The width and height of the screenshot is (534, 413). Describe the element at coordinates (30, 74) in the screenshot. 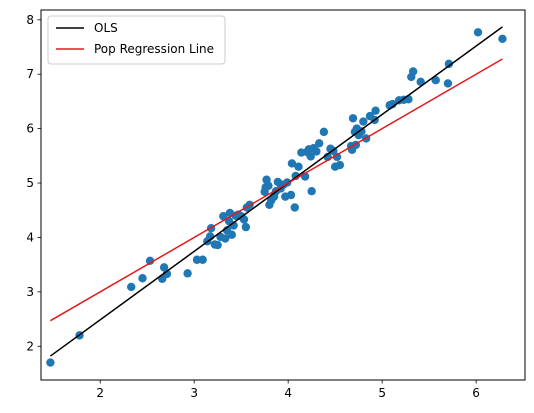

I see `y-tick-label-7: 7` at that location.